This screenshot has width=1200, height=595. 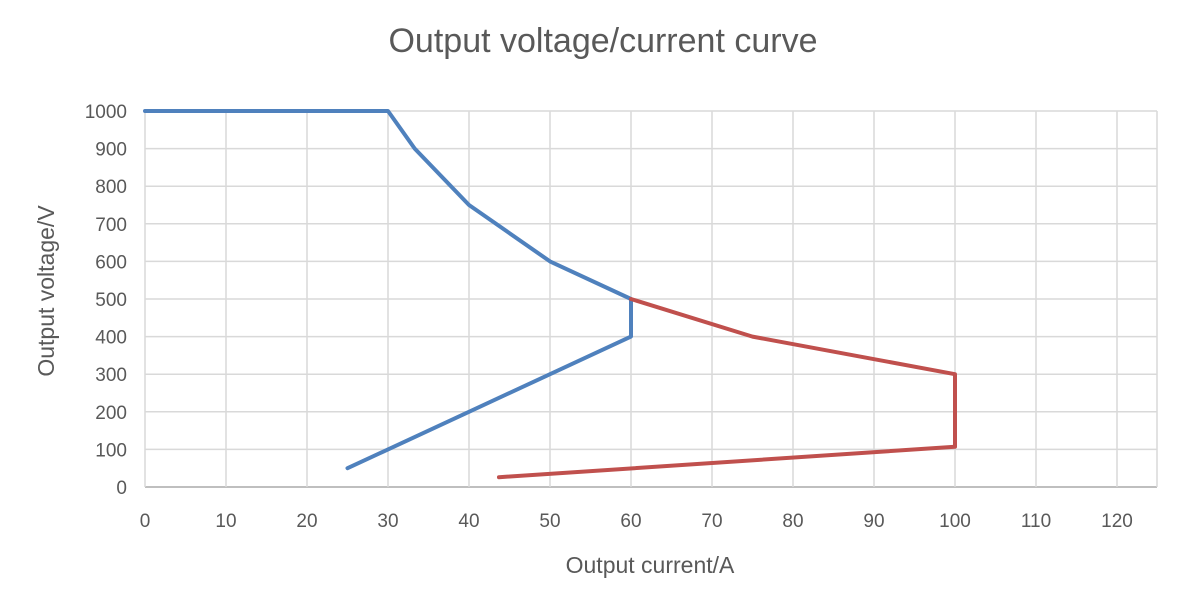 I want to click on y-tick-label: 200, so click(x=111, y=413).